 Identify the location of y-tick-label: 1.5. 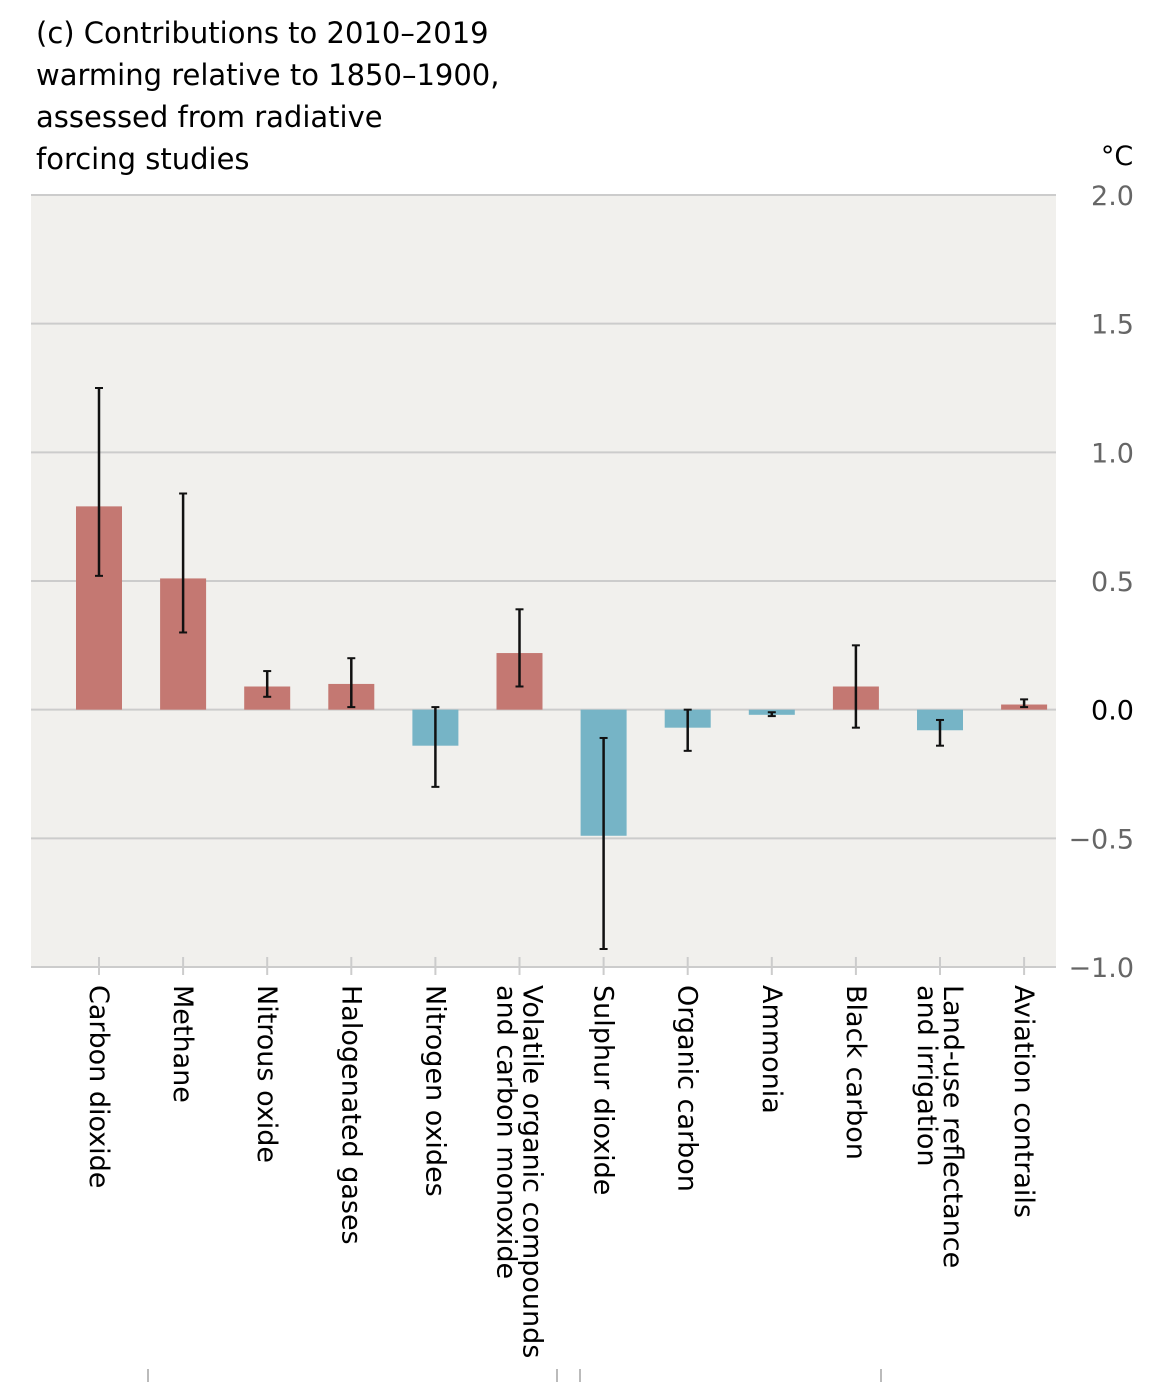
(1112, 325).